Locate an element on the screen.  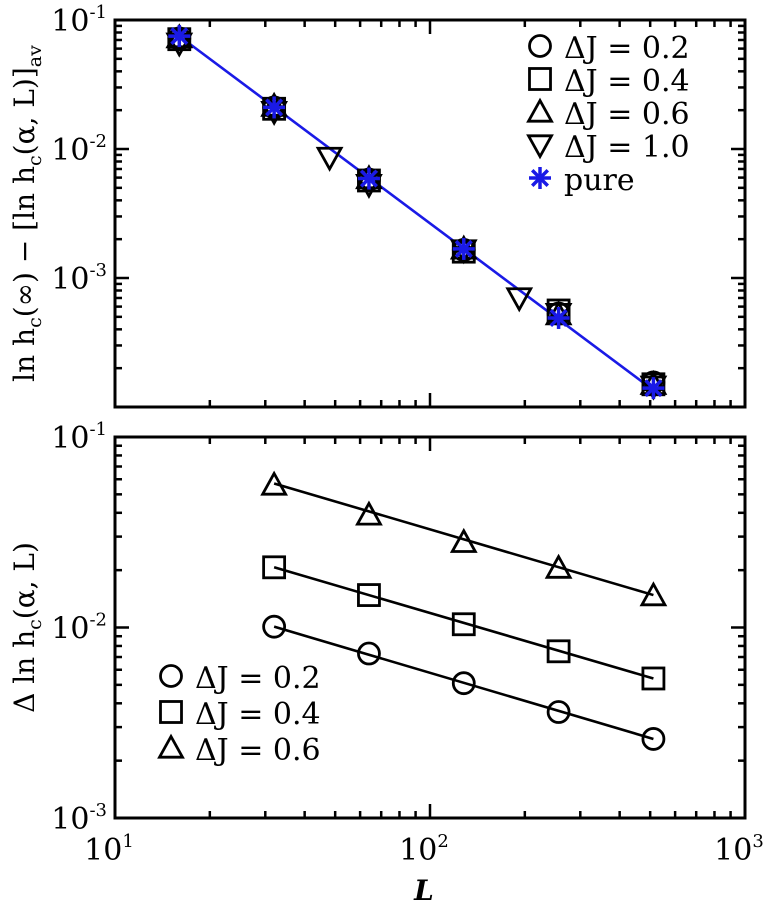
x-tick-label: 103 is located at coordinates (739, 849).